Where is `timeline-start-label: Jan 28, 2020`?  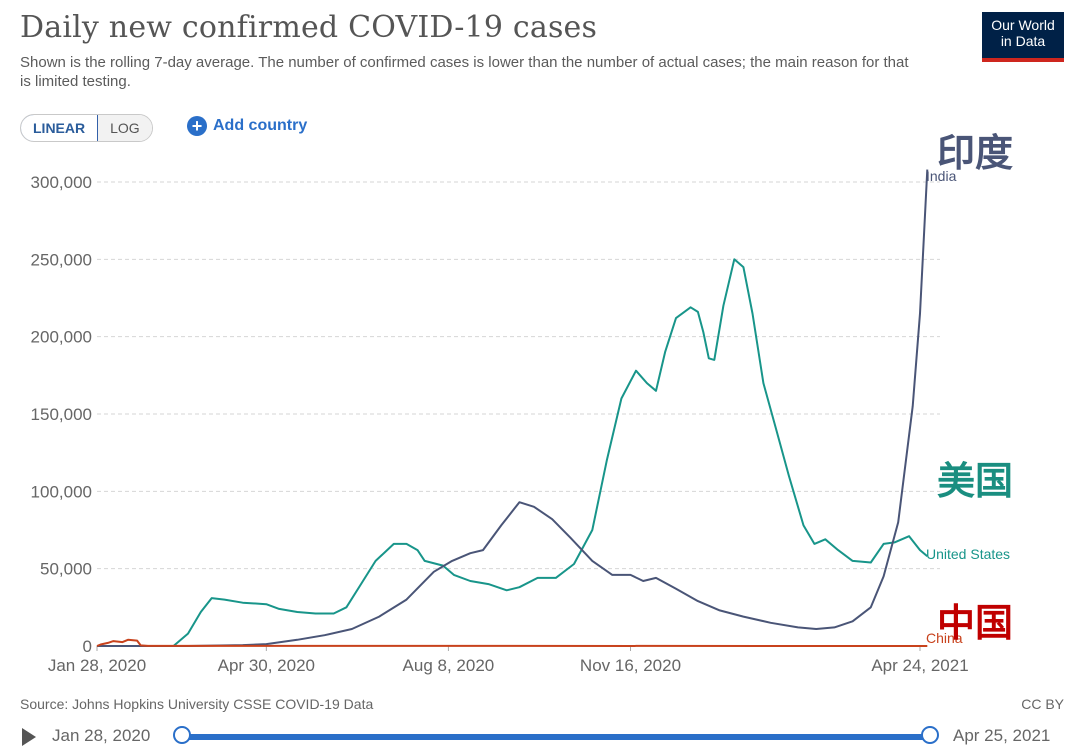
timeline-start-label: Jan 28, 2020 is located at coordinates (101, 735).